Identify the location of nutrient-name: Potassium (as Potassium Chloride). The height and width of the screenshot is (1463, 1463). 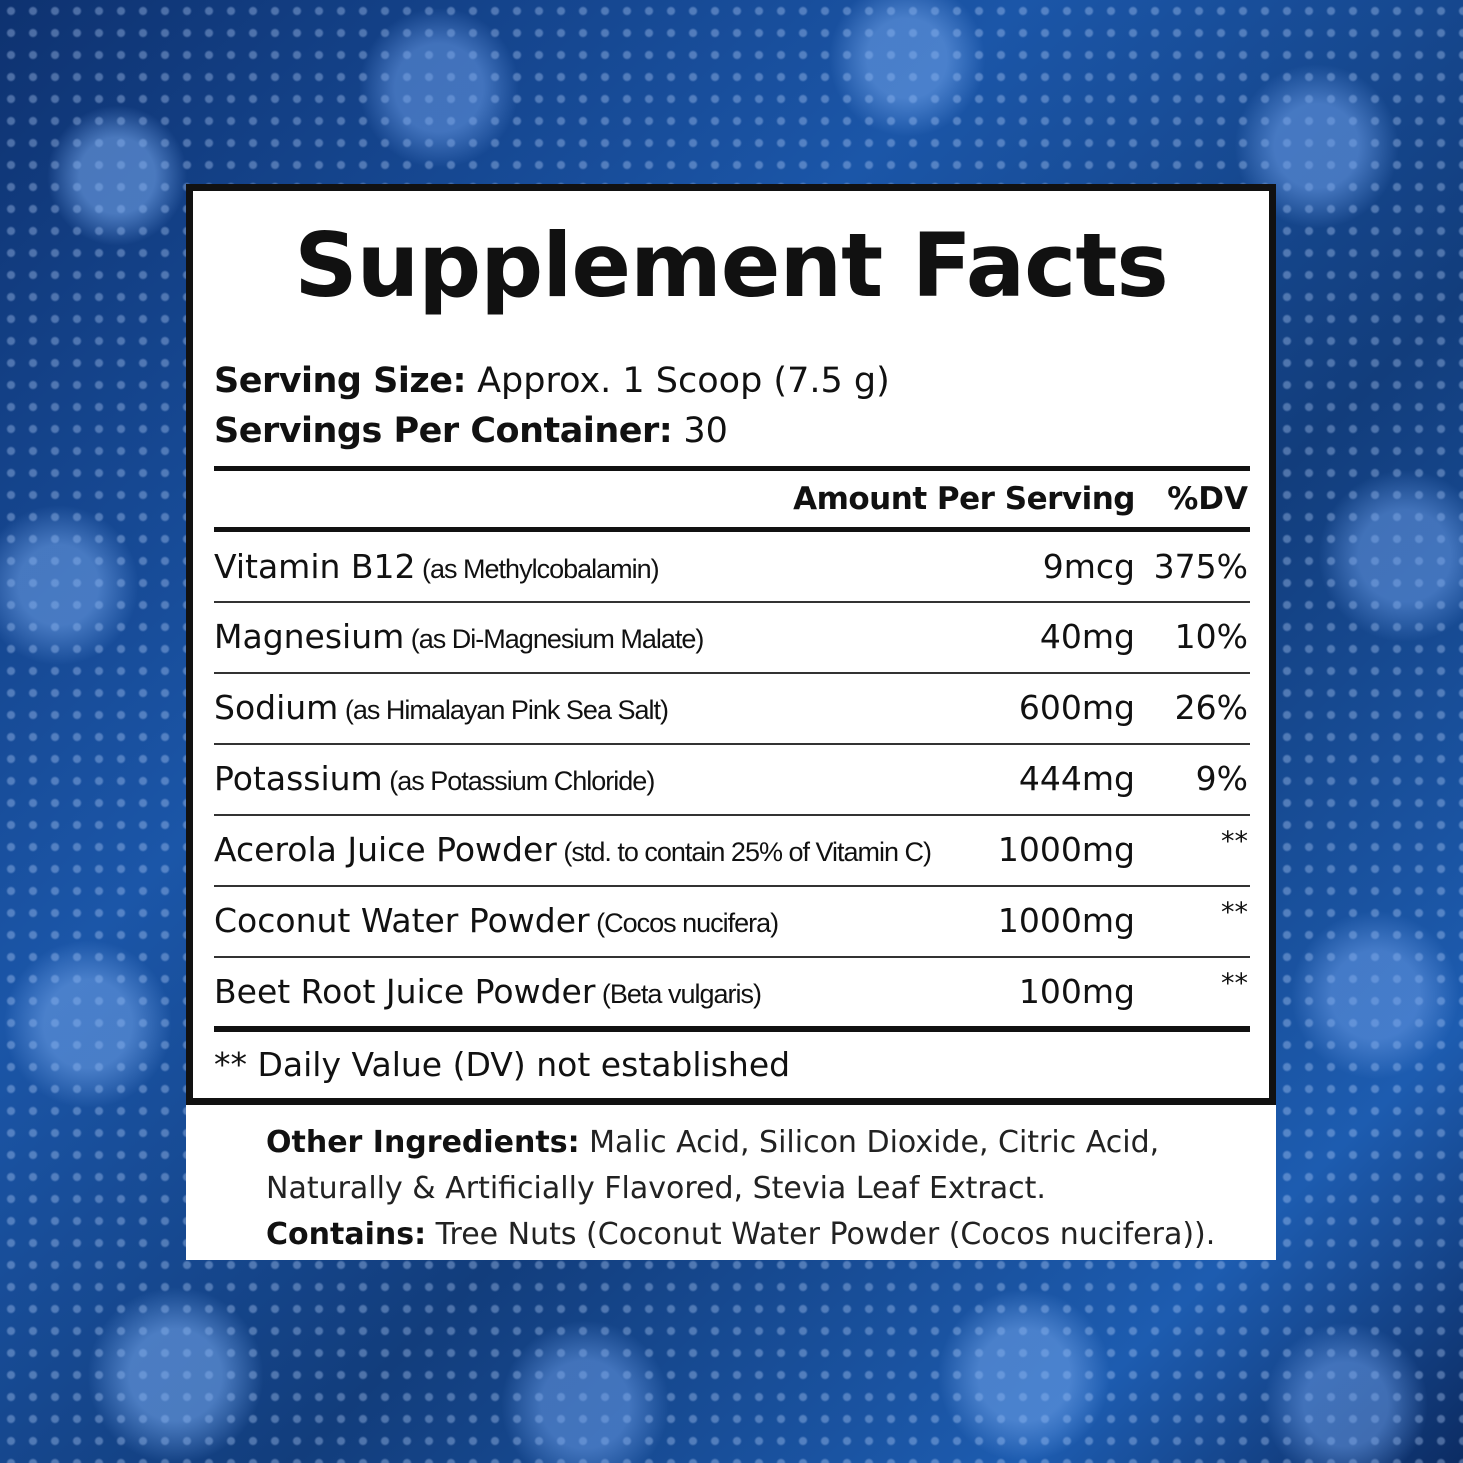
(434, 778).